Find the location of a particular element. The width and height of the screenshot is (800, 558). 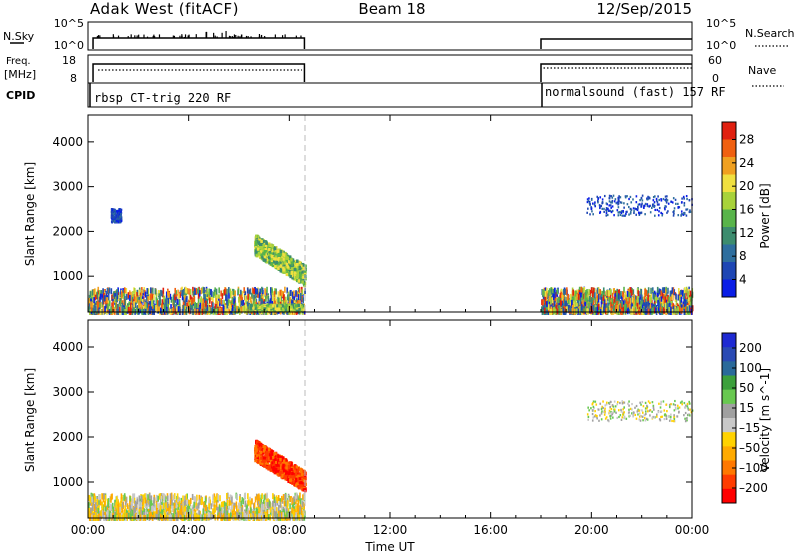

cpid-mode-1: rbsp CT-trig 220 RF is located at coordinates (162, 98).